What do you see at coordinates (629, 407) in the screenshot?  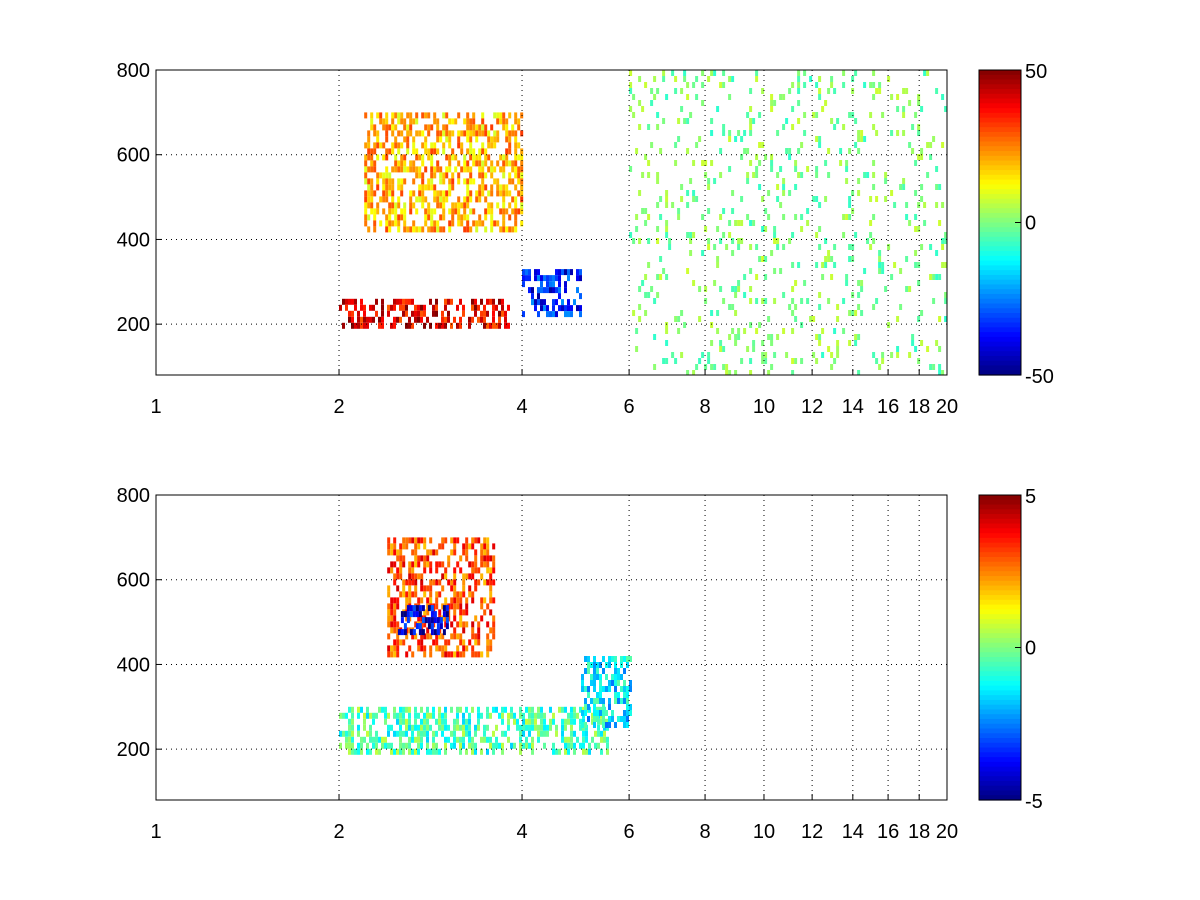 I see `x-tick-label: 6` at bounding box center [629, 407].